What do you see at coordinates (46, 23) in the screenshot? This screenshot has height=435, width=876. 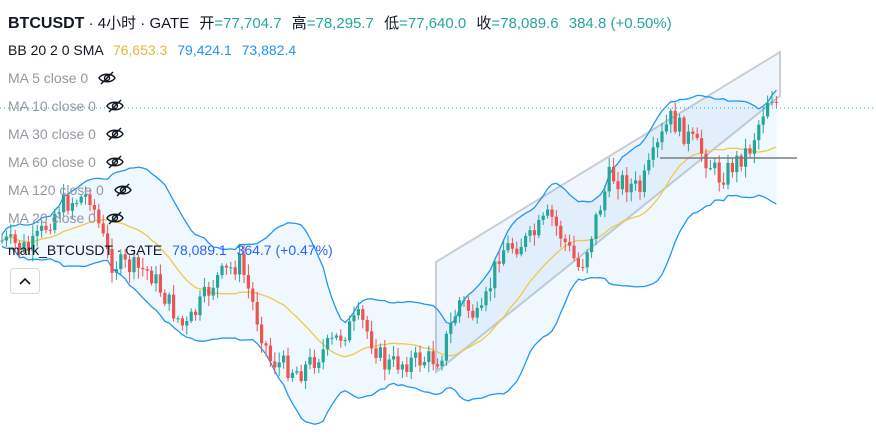 I see `symbol-name: BTCUSDT` at bounding box center [46, 23].